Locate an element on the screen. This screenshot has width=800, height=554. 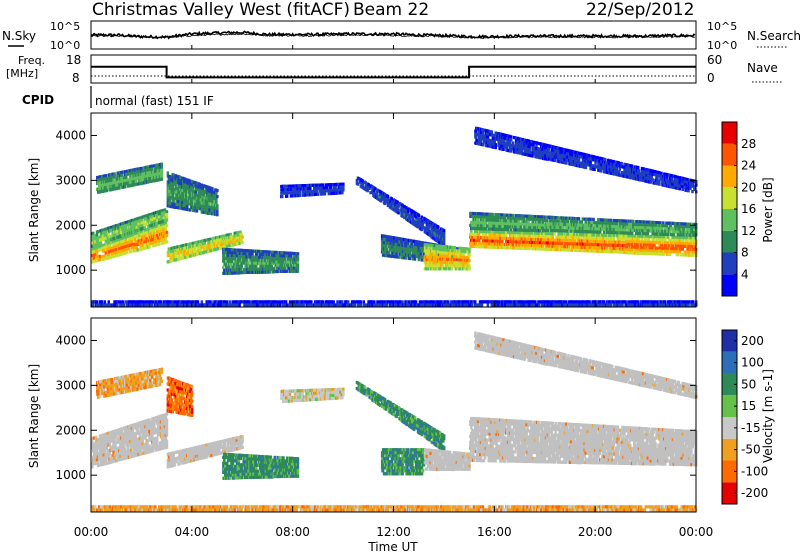
frequency-series-line is located at coordinates (393, 72).